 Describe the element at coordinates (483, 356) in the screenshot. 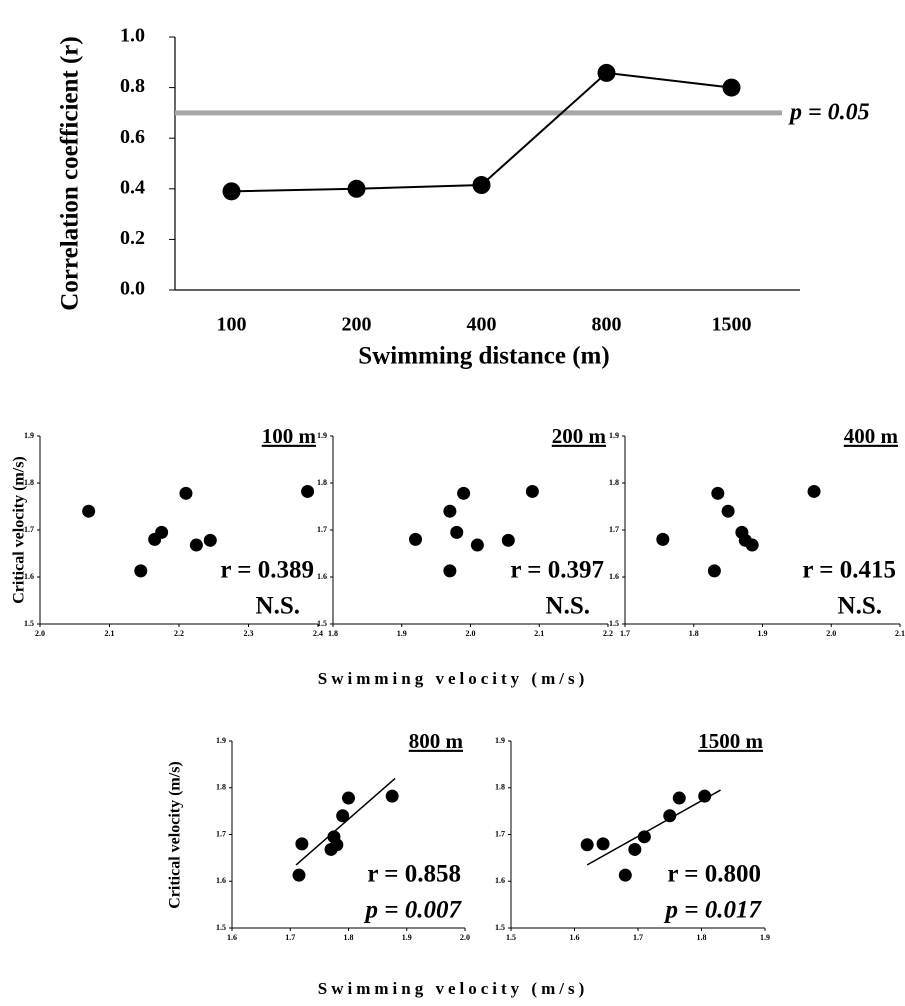

I see `x-axis-label: Swimming distance (m)` at that location.